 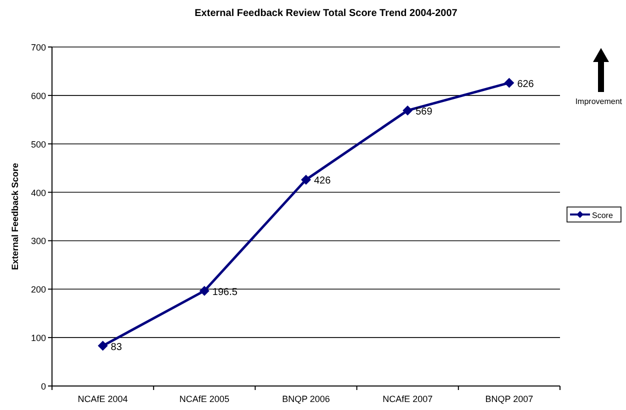 I want to click on y-tick-label: 200, so click(x=38, y=289).